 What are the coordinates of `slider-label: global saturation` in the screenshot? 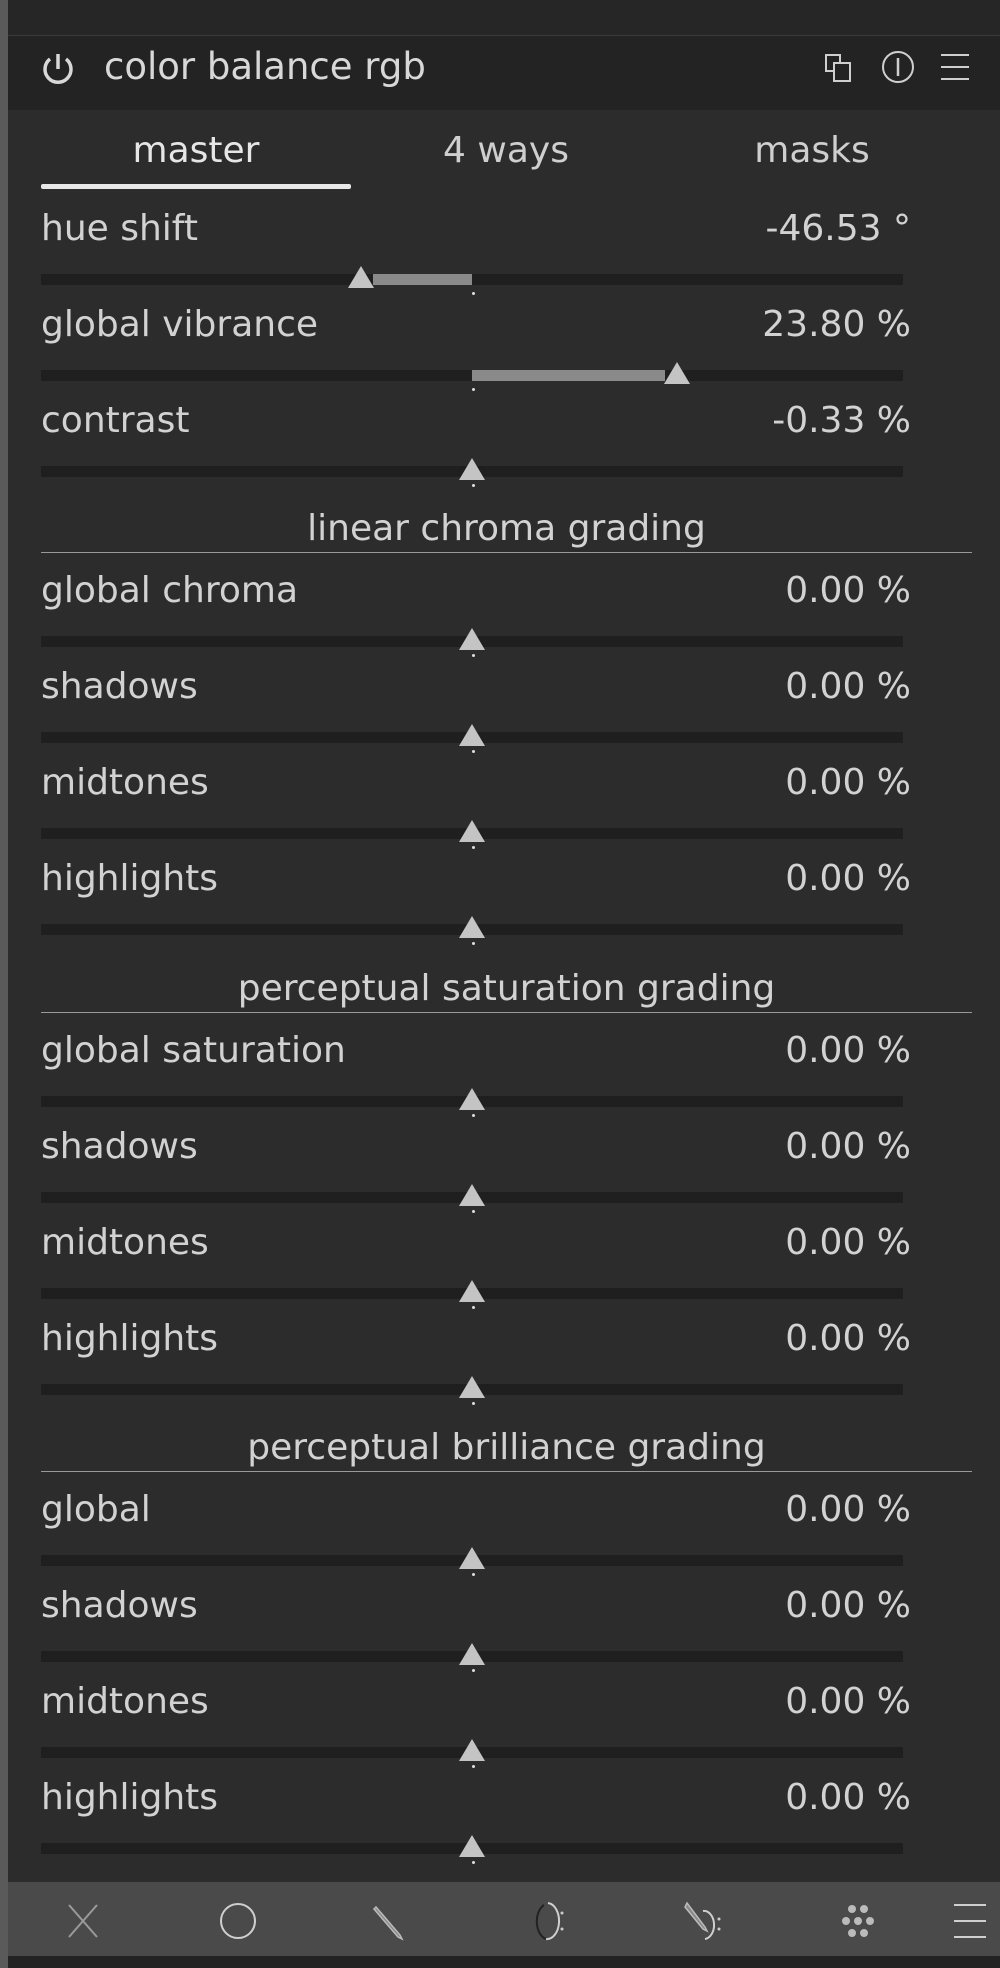 It's located at (193, 1050).